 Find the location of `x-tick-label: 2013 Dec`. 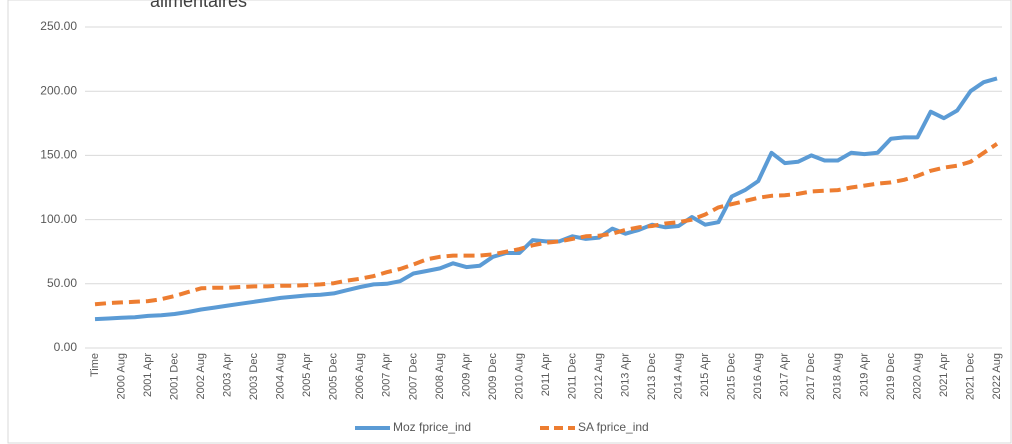

x-tick-label: 2013 Dec is located at coordinates (652, 377).